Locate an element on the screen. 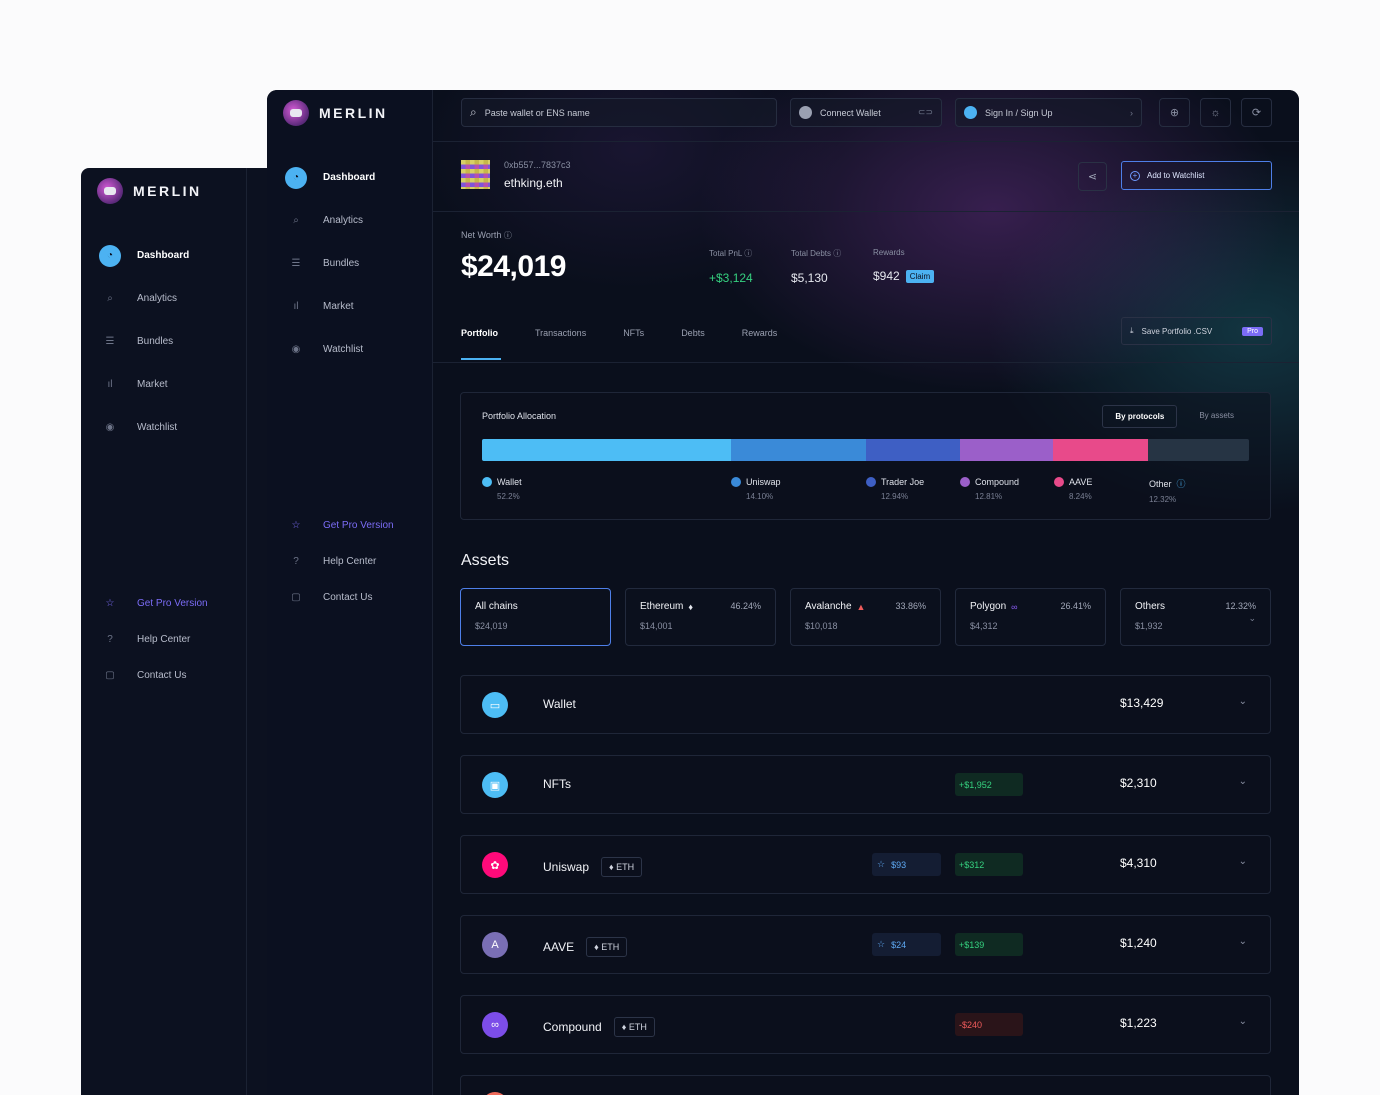 This screenshot has width=1380, height=1095. asset-value: $1,223 is located at coordinates (1138, 1023).